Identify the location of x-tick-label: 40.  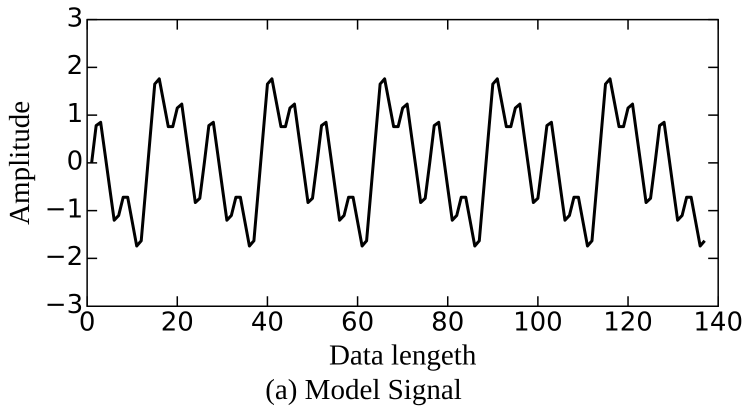
(267, 323).